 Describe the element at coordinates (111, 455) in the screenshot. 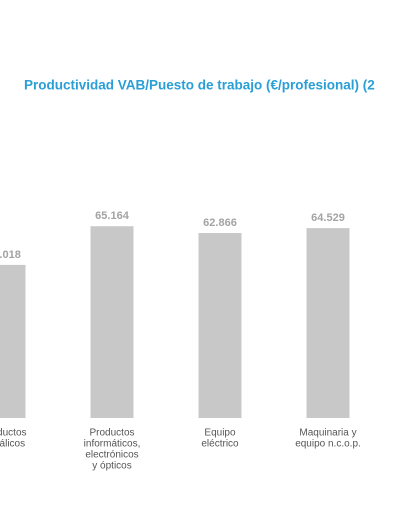

I see `x-tick-label: electrónicos` at that location.